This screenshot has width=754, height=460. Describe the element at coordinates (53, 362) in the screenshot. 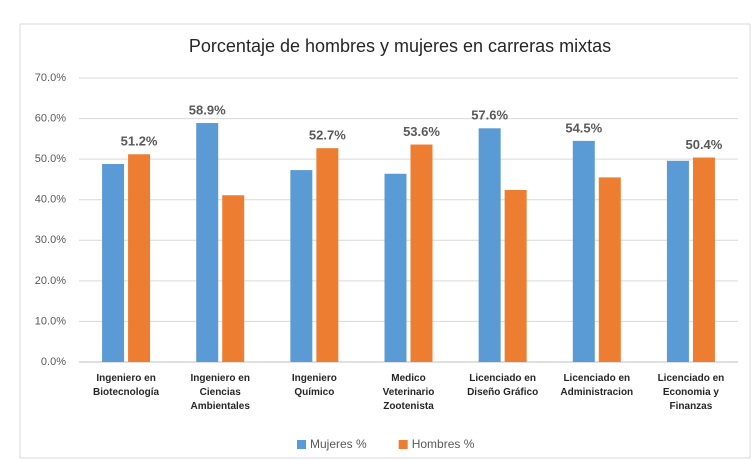

I see `y-tick-label: 0.0%` at that location.